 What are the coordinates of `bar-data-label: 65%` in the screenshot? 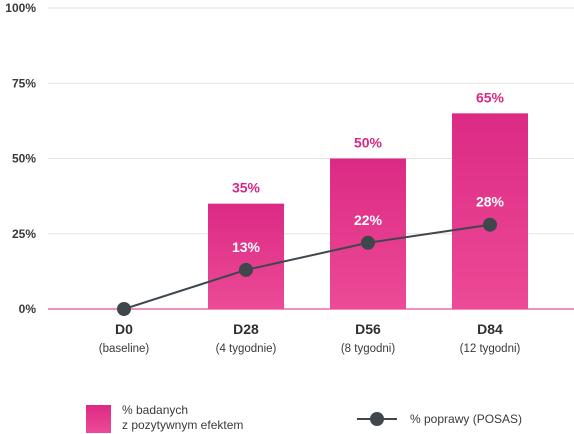 It's located at (490, 97).